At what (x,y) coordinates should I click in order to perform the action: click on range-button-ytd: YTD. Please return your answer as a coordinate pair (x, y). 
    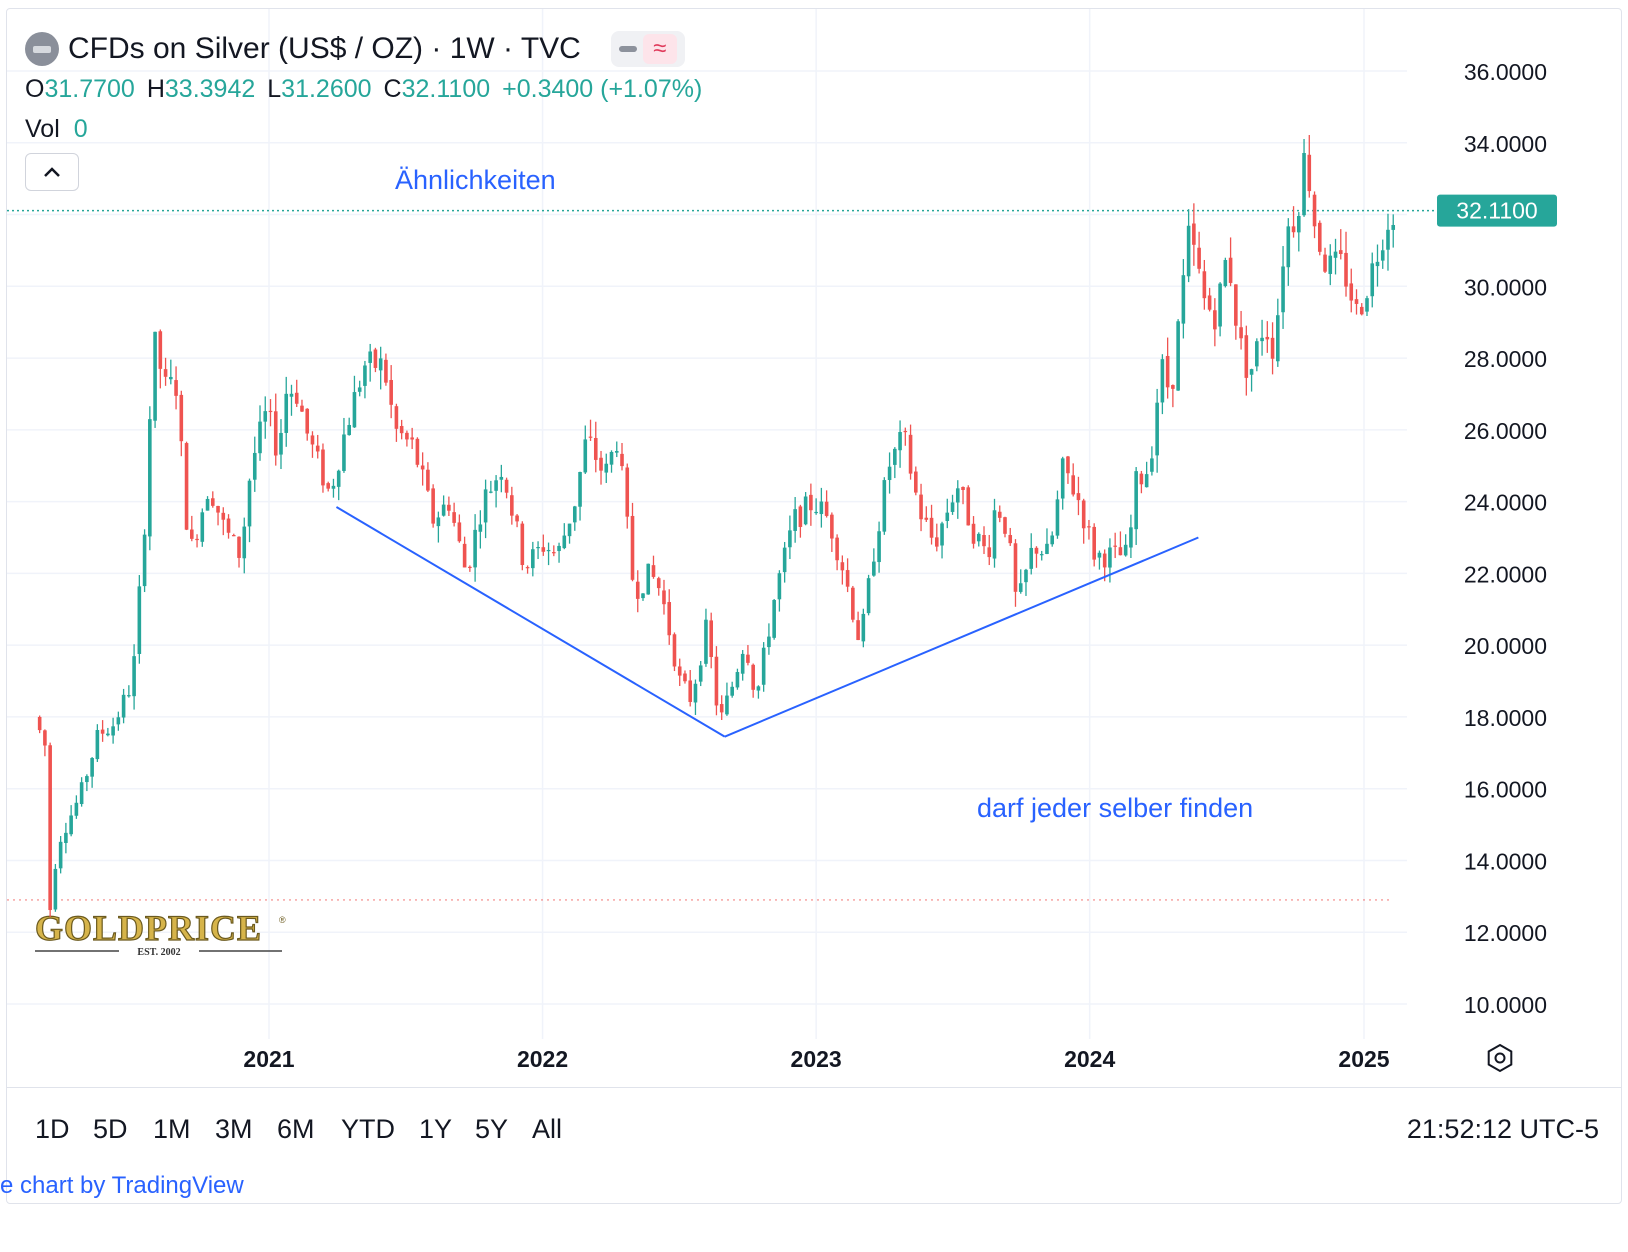
    Looking at the image, I should click on (368, 1129).